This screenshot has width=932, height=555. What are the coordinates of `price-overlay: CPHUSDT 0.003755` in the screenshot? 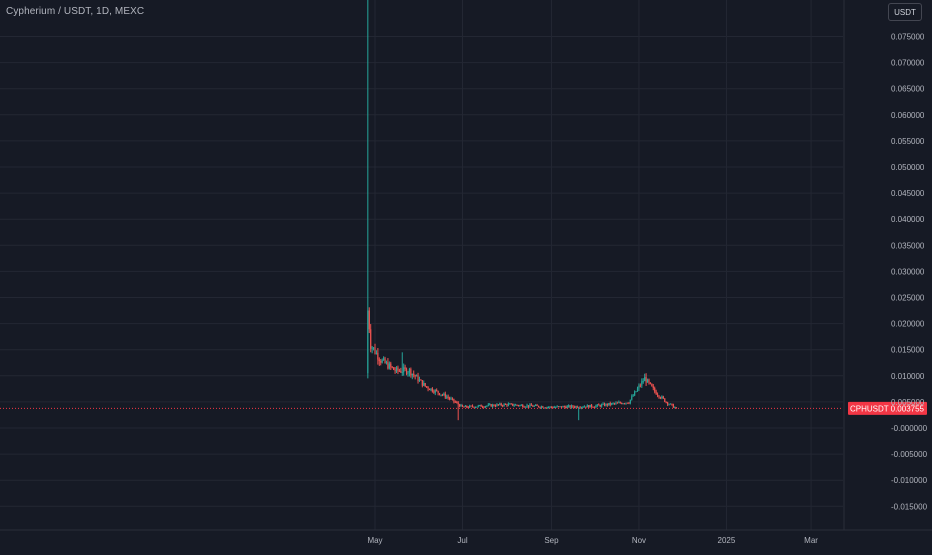 It's located at (463, 408).